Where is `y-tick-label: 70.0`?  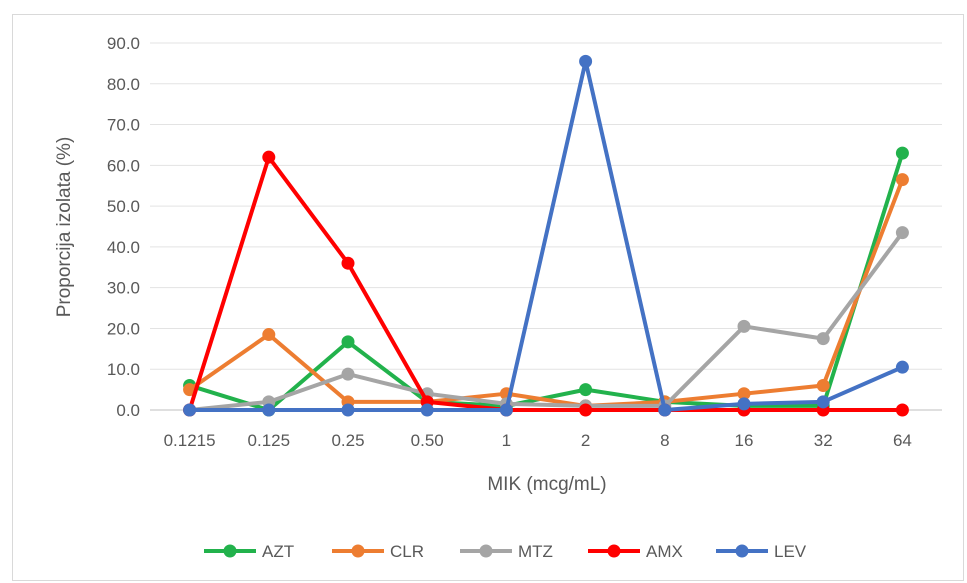
y-tick-label: 70.0 is located at coordinates (123, 125).